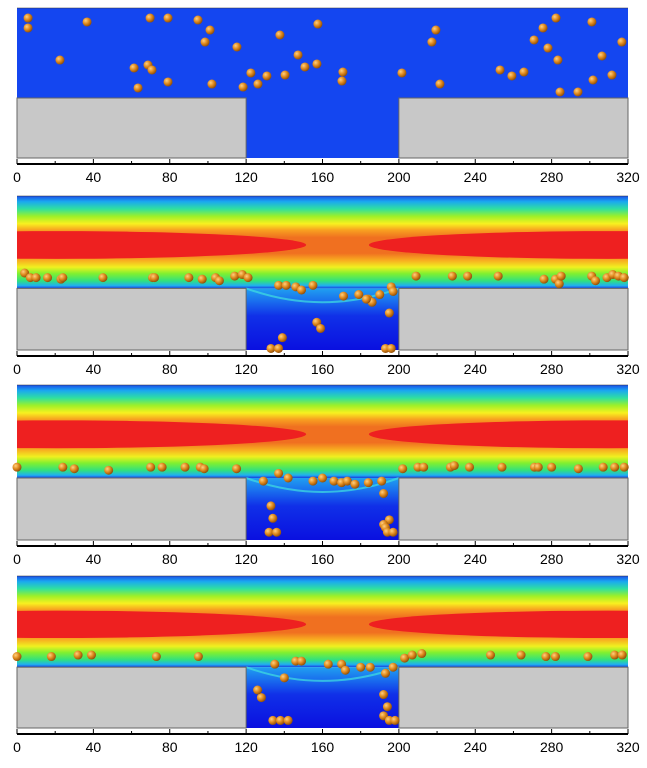 The height and width of the screenshot is (768, 647). I want to click on cavity-field, so click(322, 128).